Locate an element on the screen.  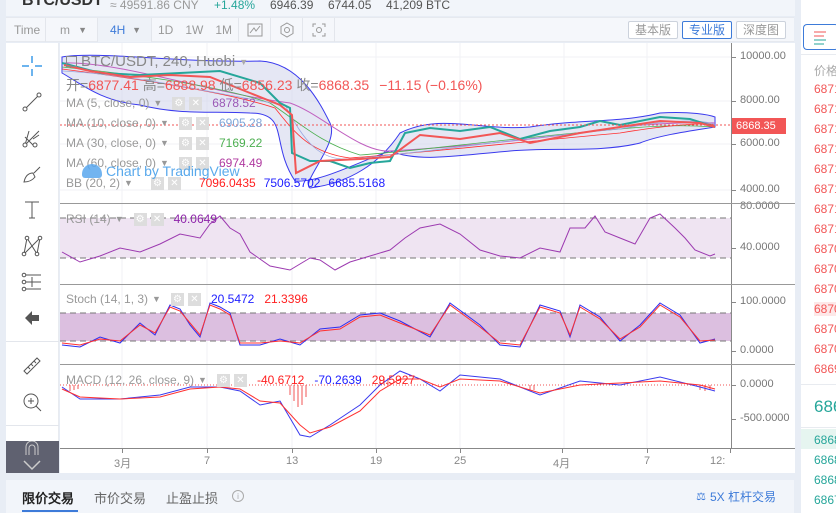
indicator-stoch: Stoch (14, 1, 3) ▼ ⚙ ✕ 20.5472 21.3396 is located at coordinates (187, 299).